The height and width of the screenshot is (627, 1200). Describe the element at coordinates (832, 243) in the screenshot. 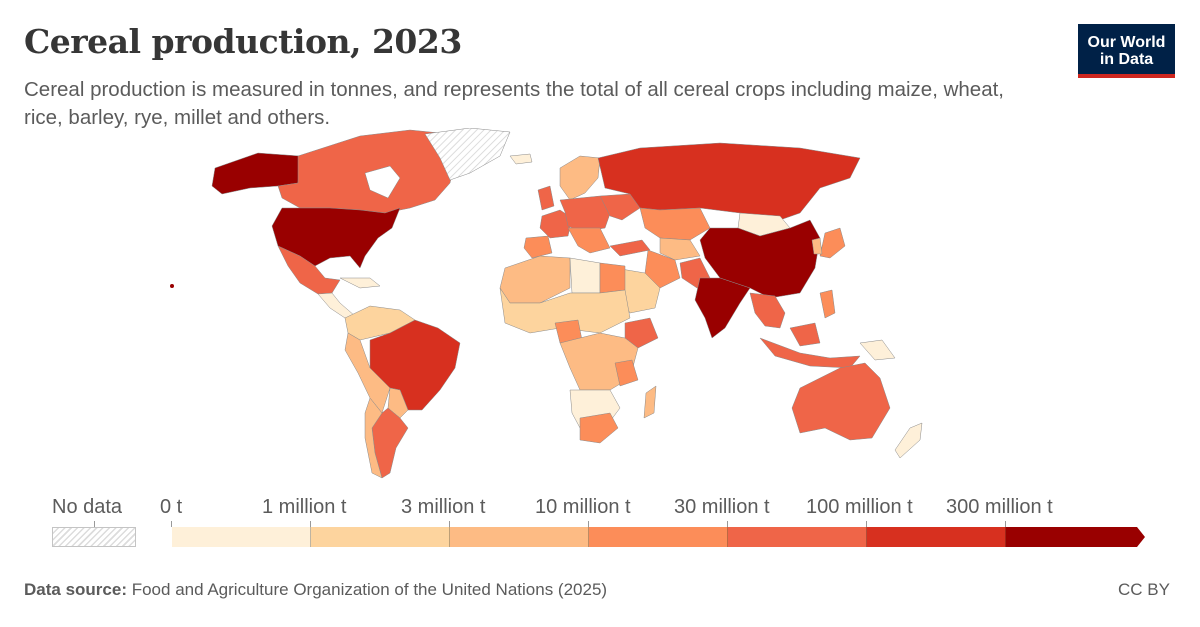

I see `region-japan` at that location.